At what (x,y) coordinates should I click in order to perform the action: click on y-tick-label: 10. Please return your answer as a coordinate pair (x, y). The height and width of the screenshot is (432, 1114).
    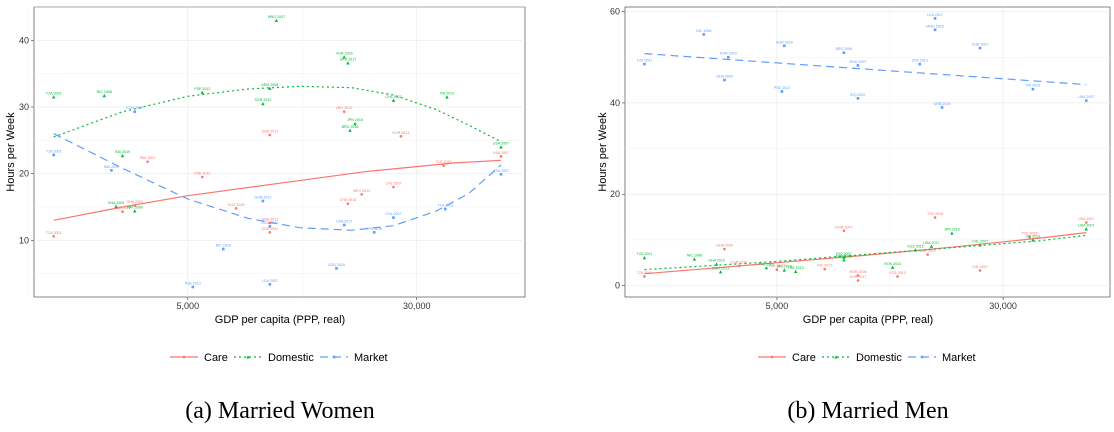
    Looking at the image, I should click on (24, 240).